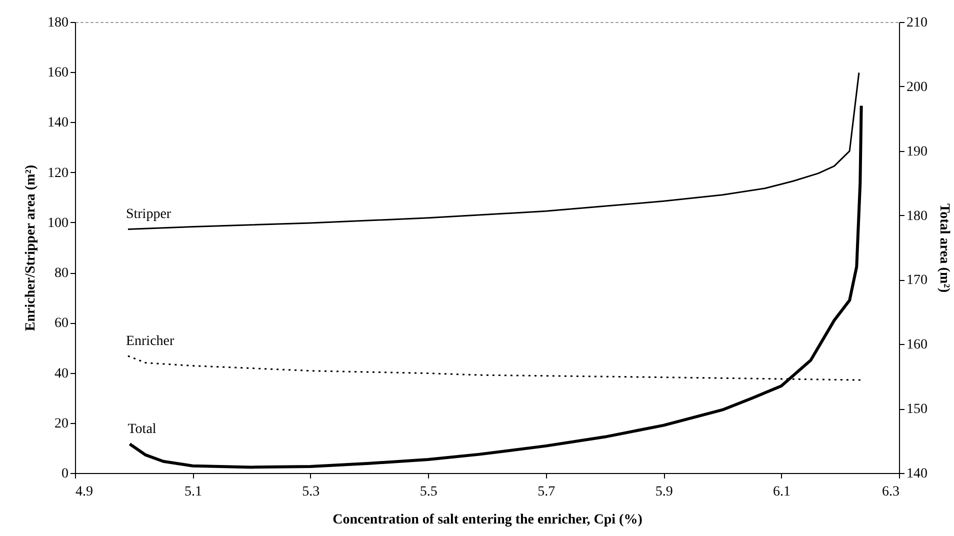 Image resolution: width=954 pixels, height=536 pixels. I want to click on x-tick-label: 5.1, so click(193, 492).